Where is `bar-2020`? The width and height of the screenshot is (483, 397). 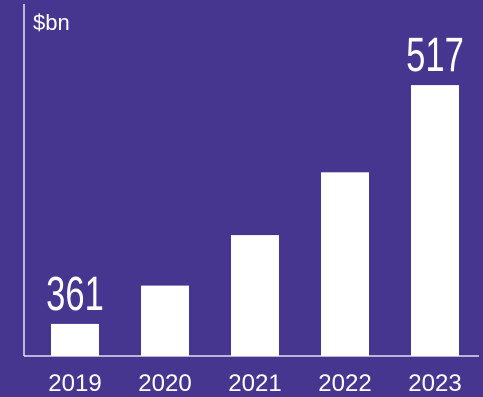 bar-2020 is located at coordinates (165, 320).